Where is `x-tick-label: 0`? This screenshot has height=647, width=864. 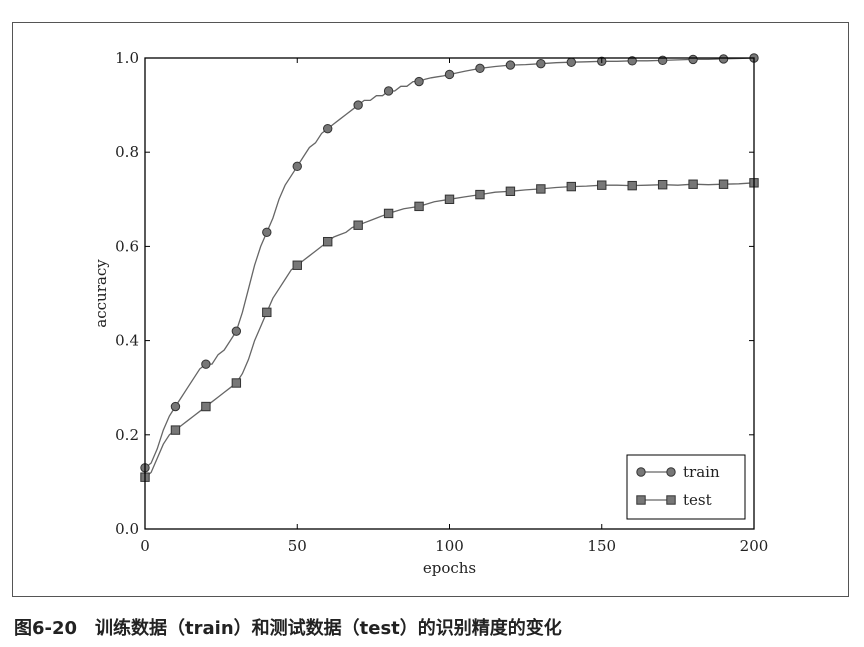
x-tick-label: 0 is located at coordinates (145, 546).